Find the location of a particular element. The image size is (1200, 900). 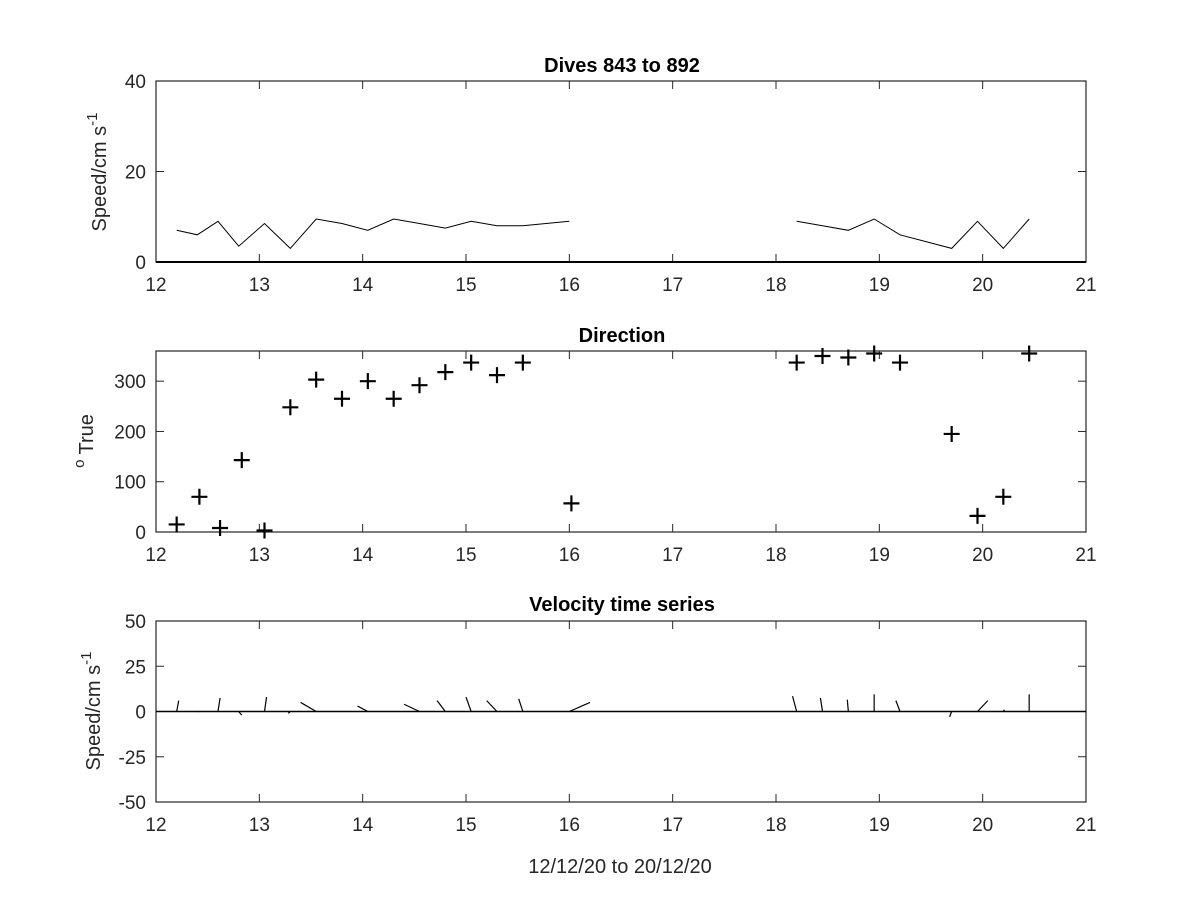

velocity-xtick-label: 16 is located at coordinates (569, 825).